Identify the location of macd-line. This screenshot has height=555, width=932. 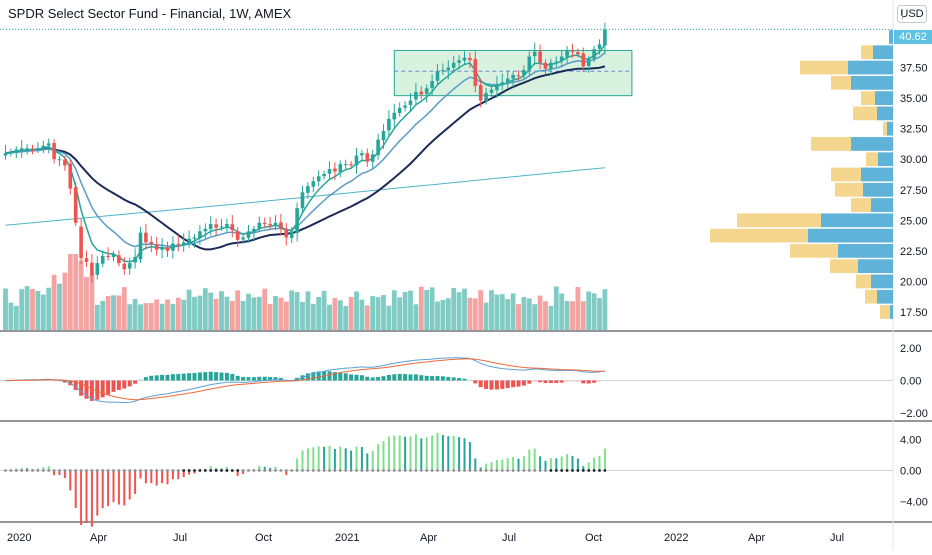
(305, 380).